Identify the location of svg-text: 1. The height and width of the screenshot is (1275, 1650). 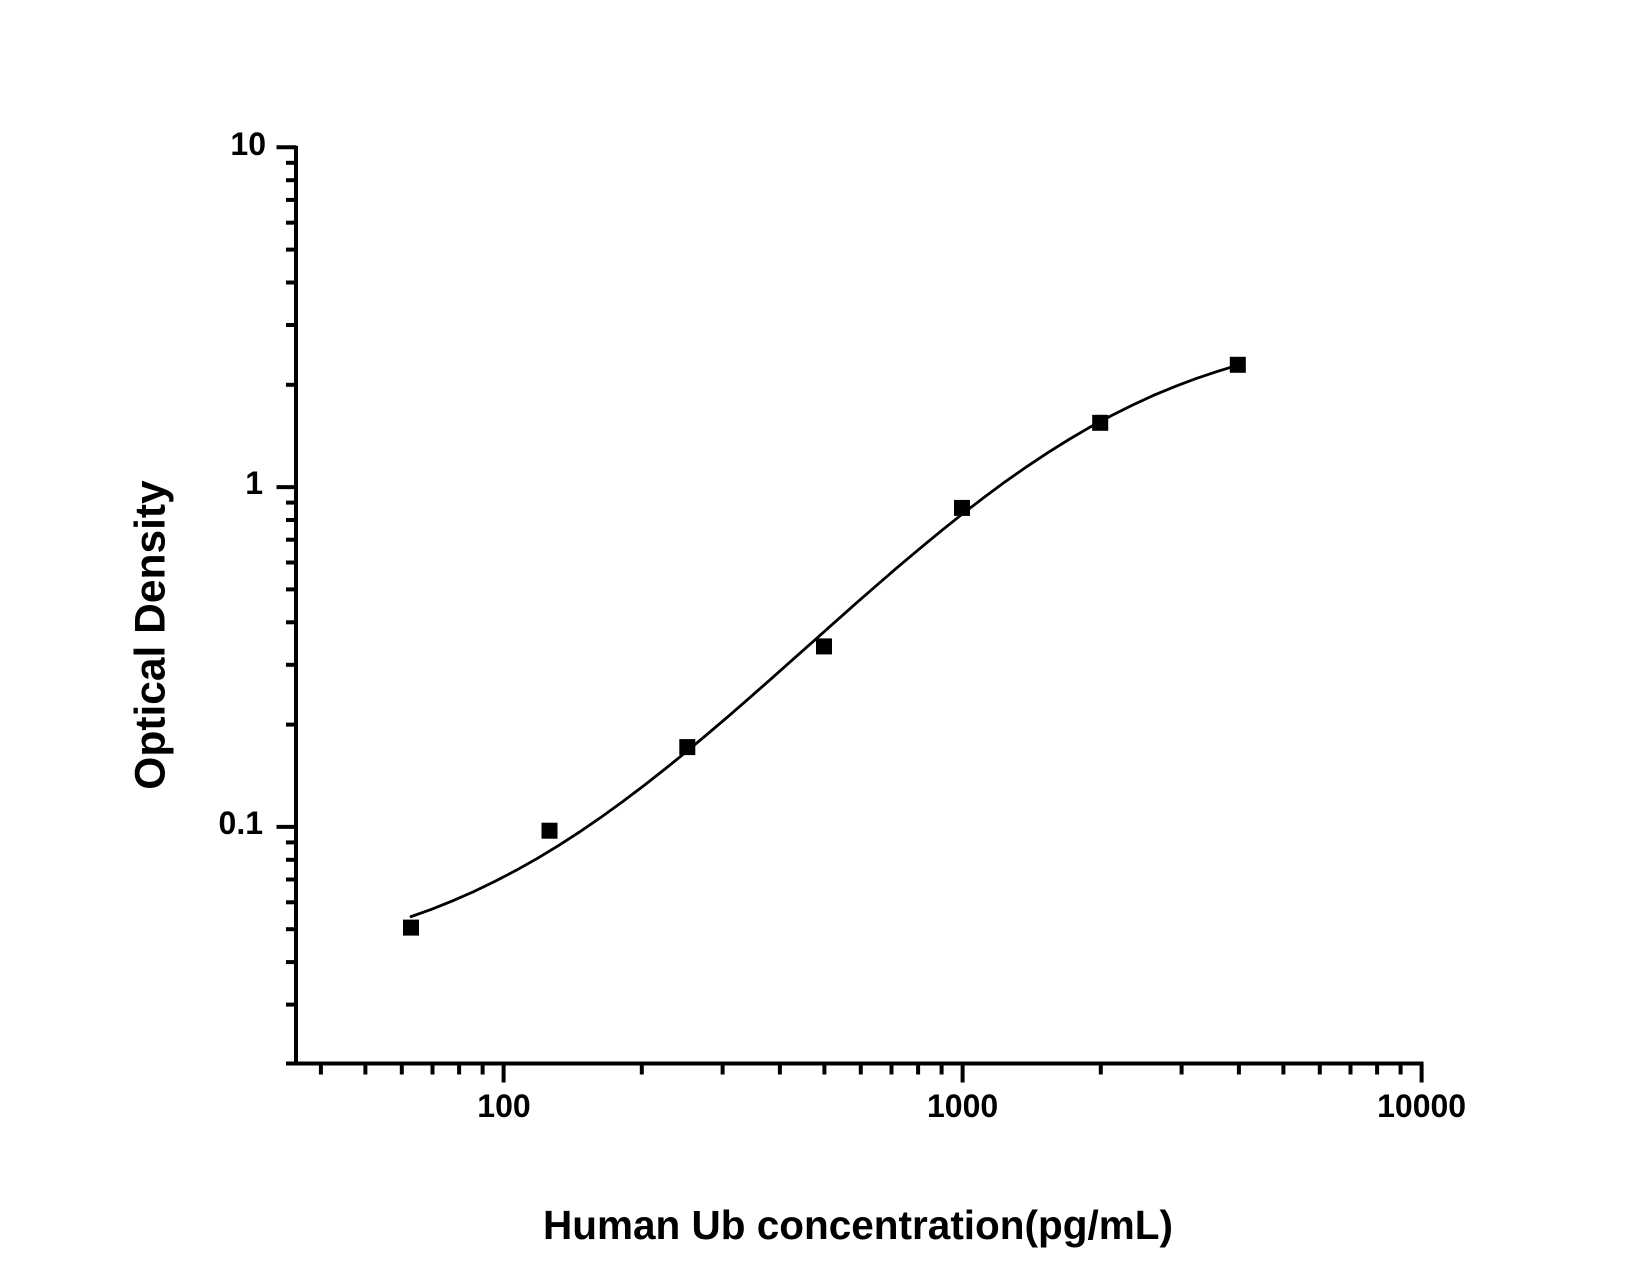
(254, 483).